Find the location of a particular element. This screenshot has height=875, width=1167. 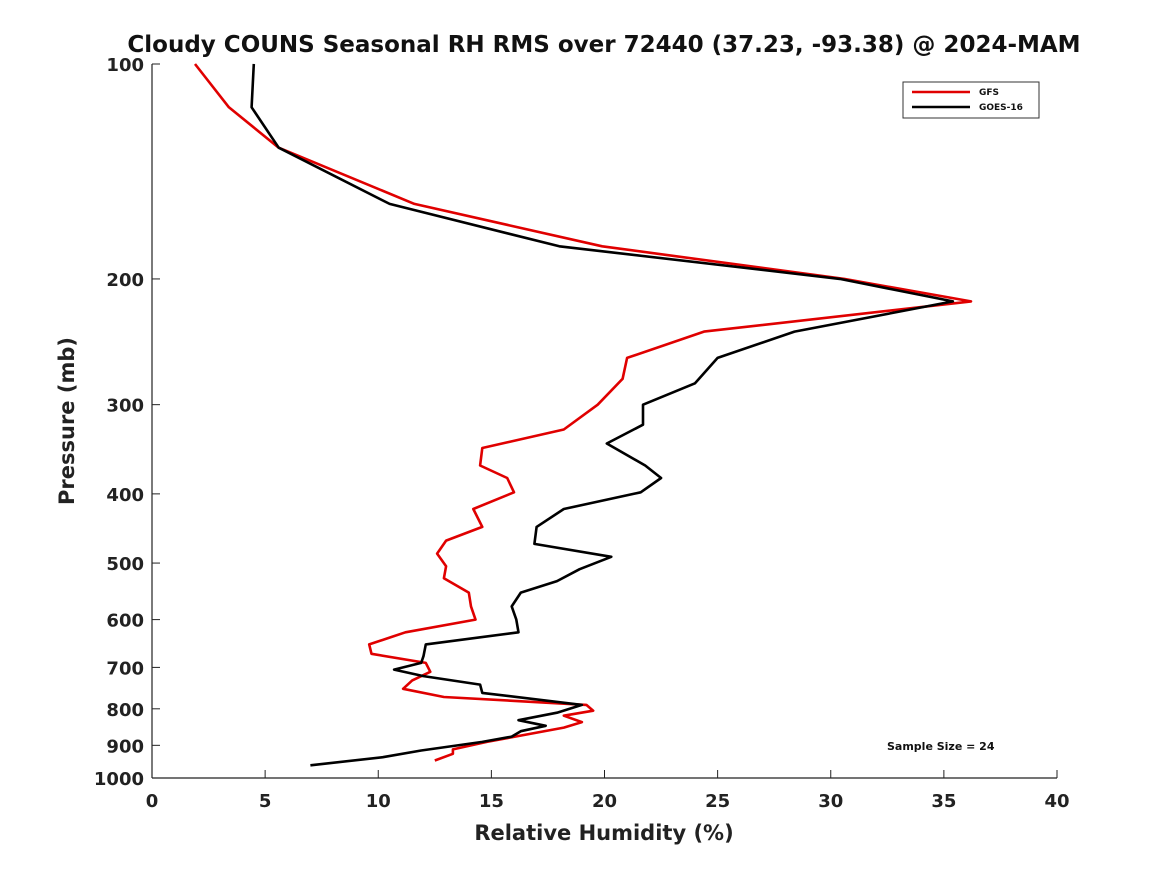

y-tick-label: 800 is located at coordinates (125, 710).